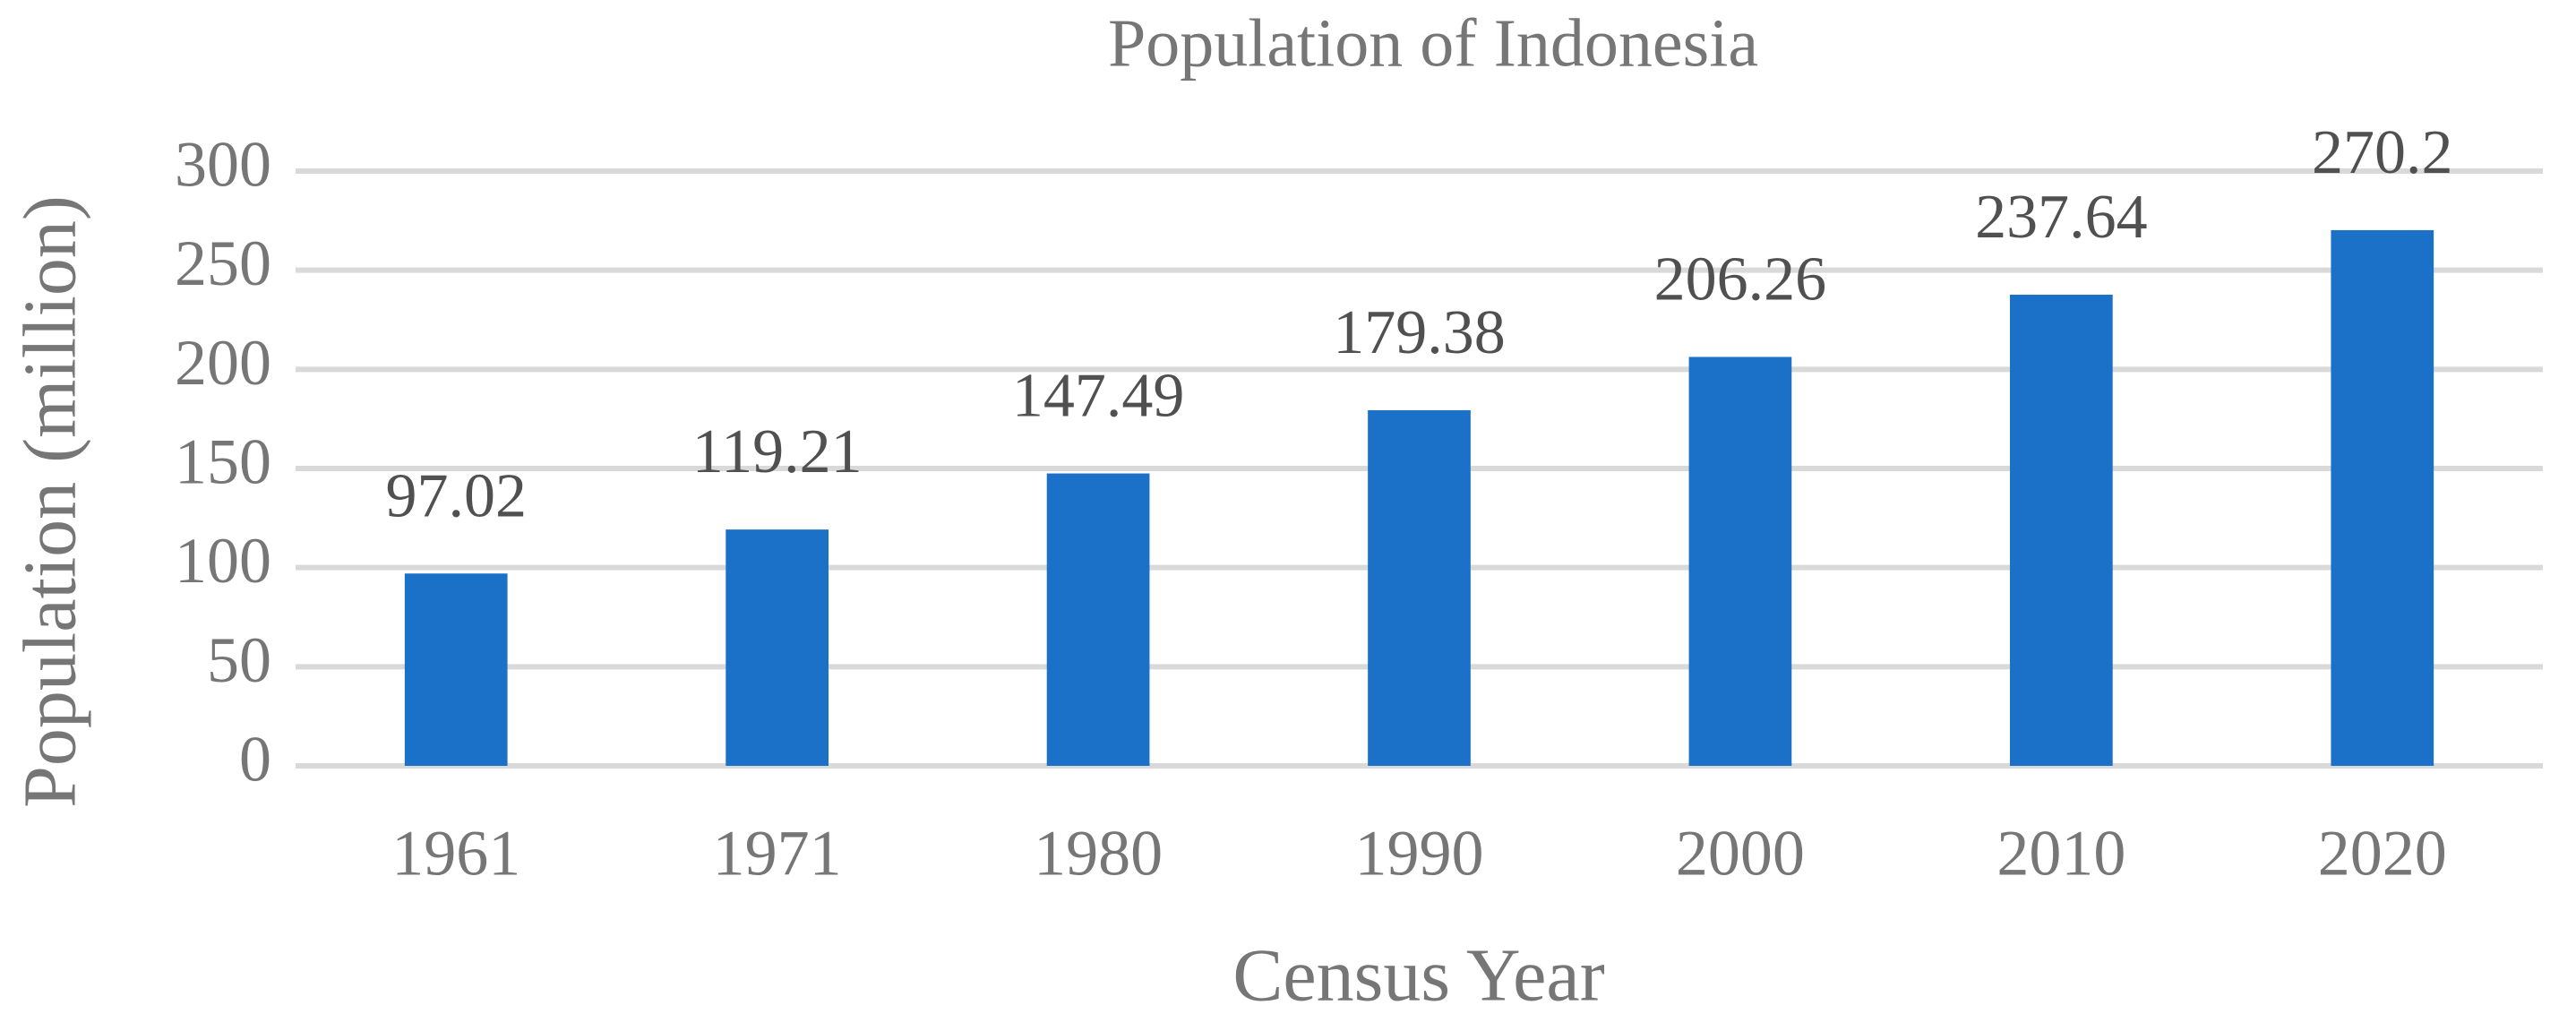  I want to click on x-tick-label: 2020, so click(2382, 853).